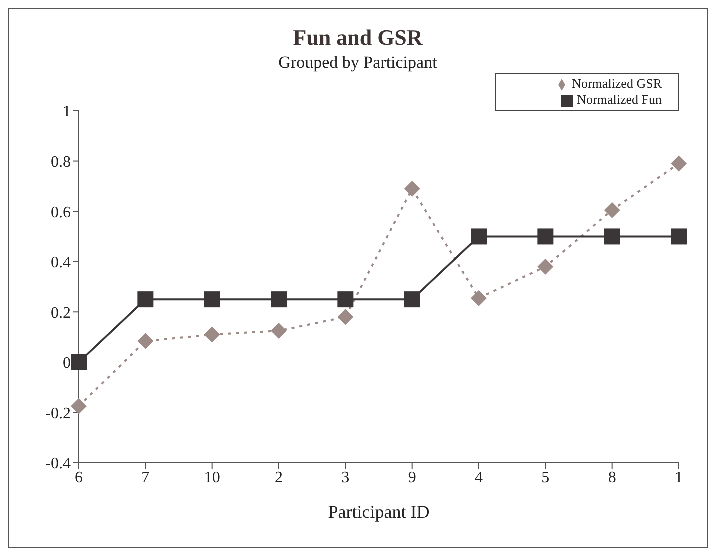 This screenshot has width=716, height=558. Describe the element at coordinates (358, 38) in the screenshot. I see `chart-title: Fun and GSR` at that location.